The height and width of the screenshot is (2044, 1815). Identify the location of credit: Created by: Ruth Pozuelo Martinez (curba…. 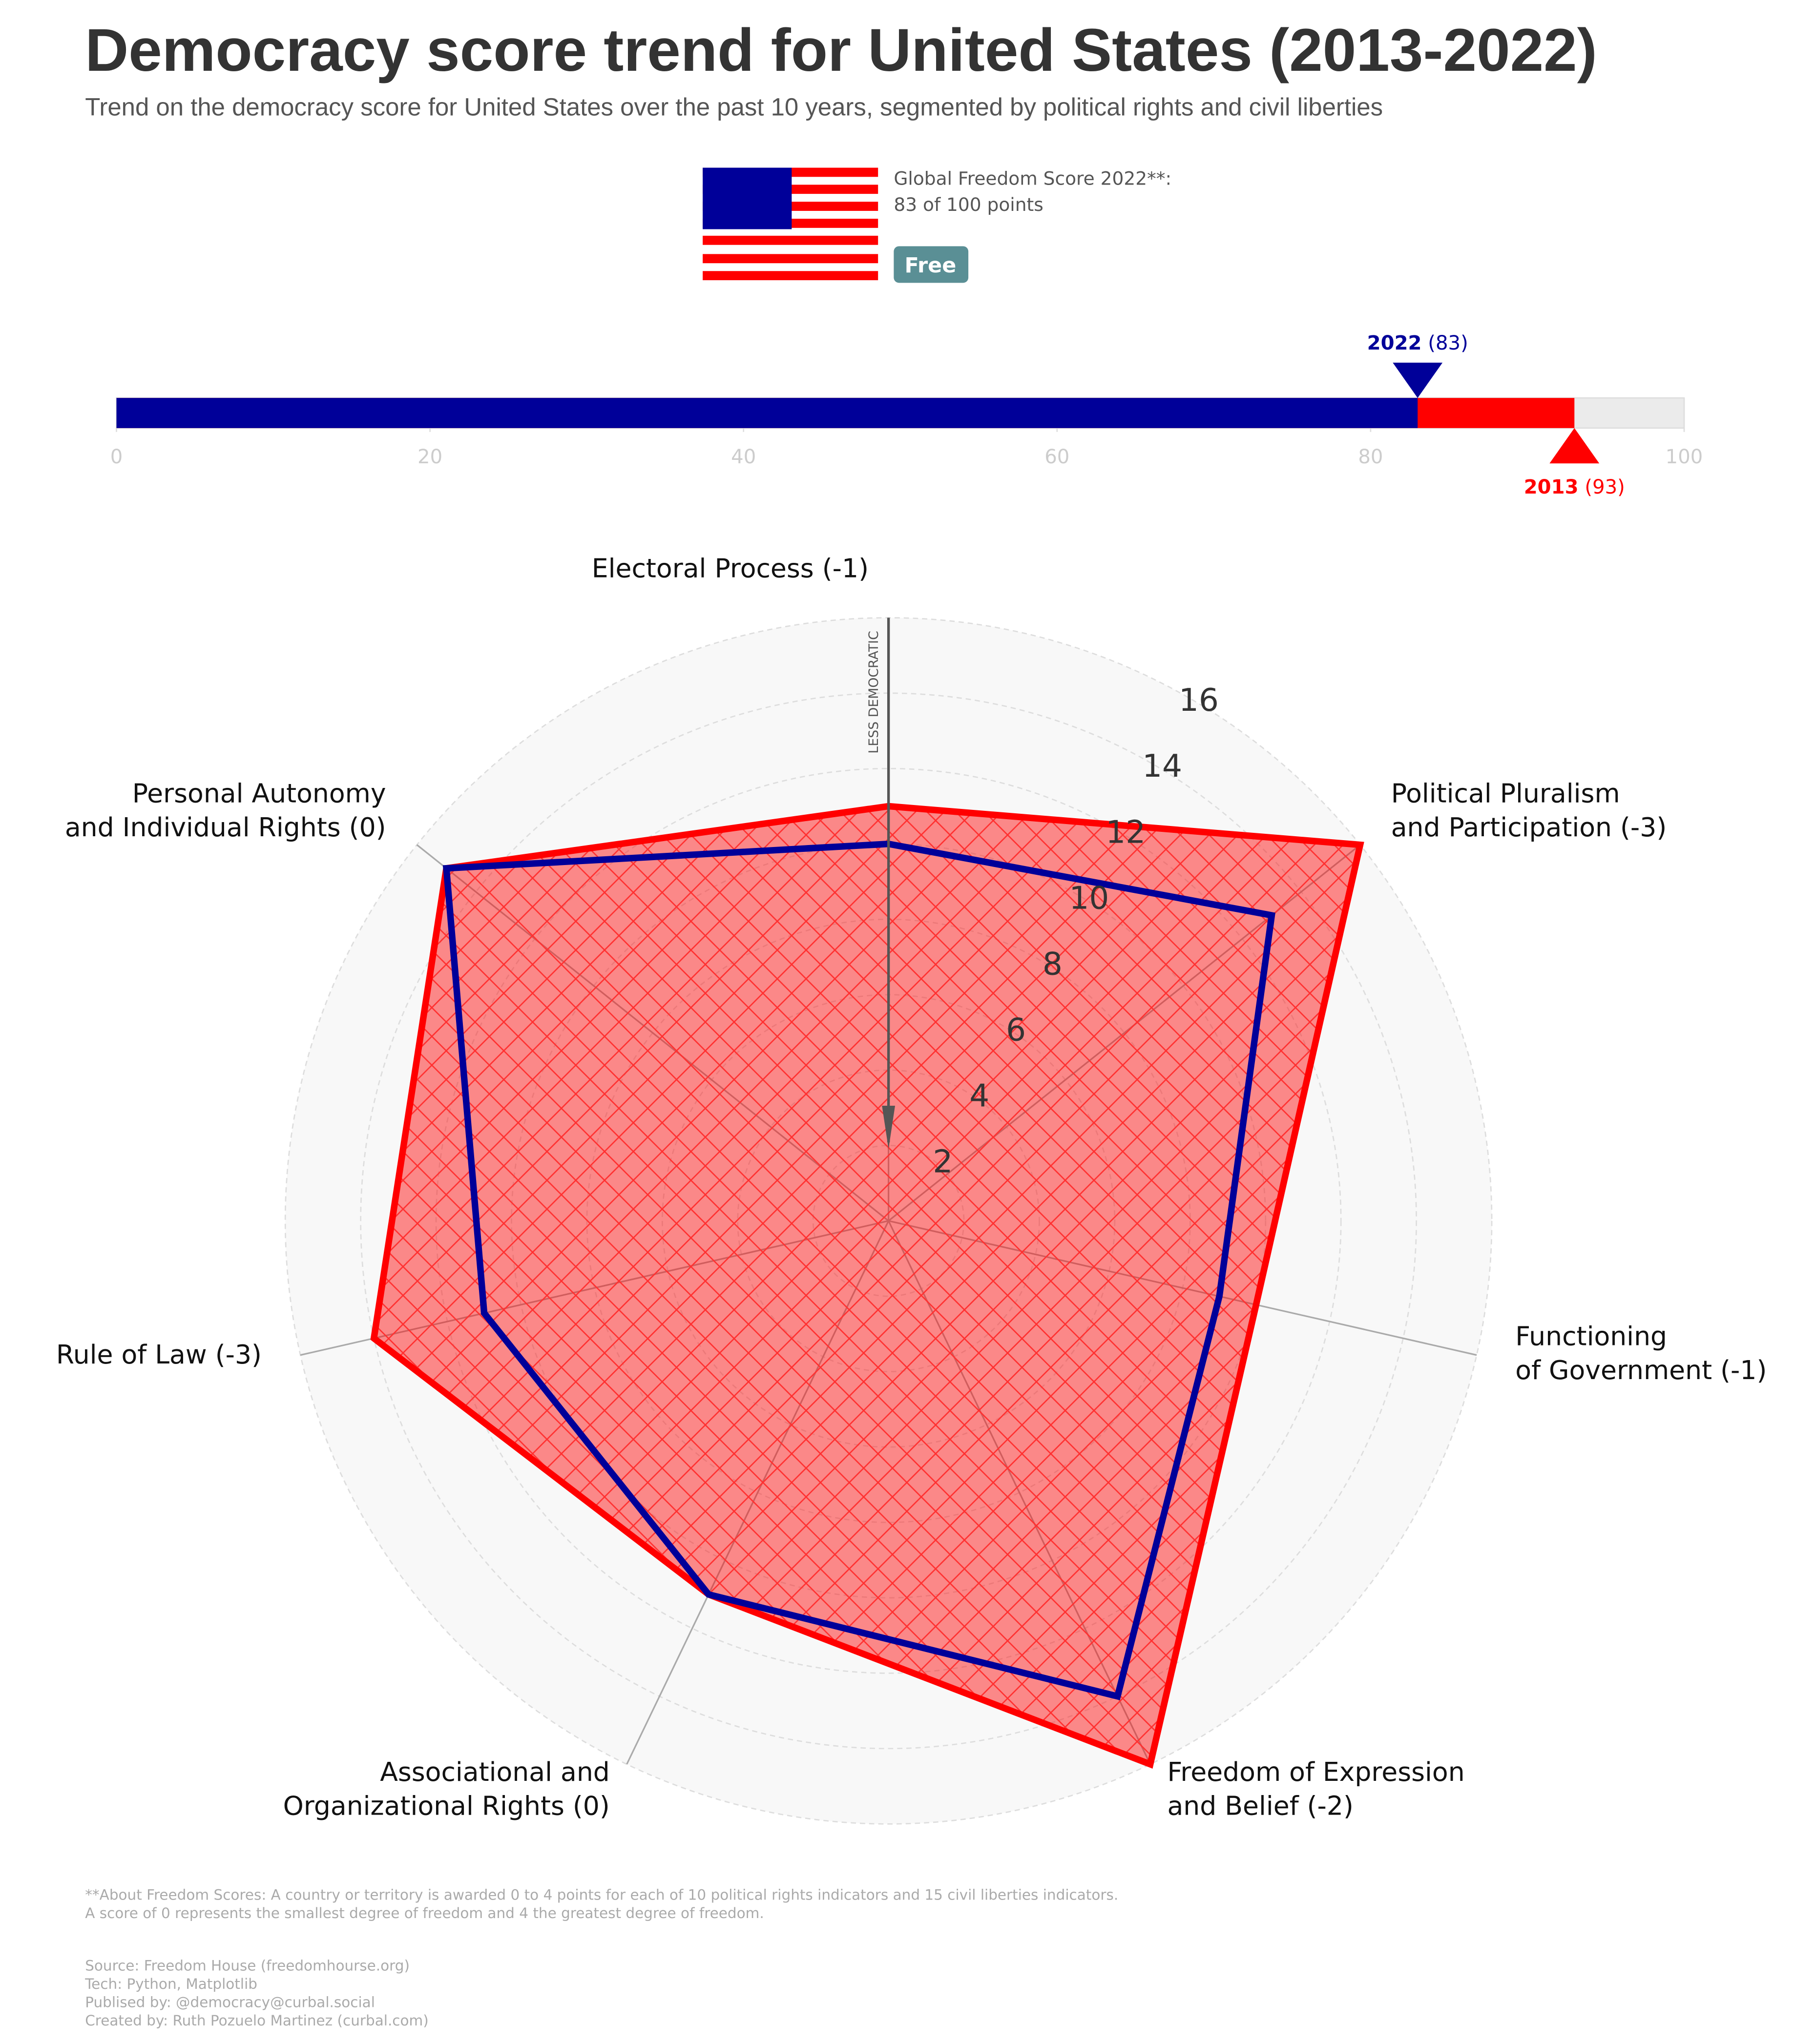
(257, 2020).